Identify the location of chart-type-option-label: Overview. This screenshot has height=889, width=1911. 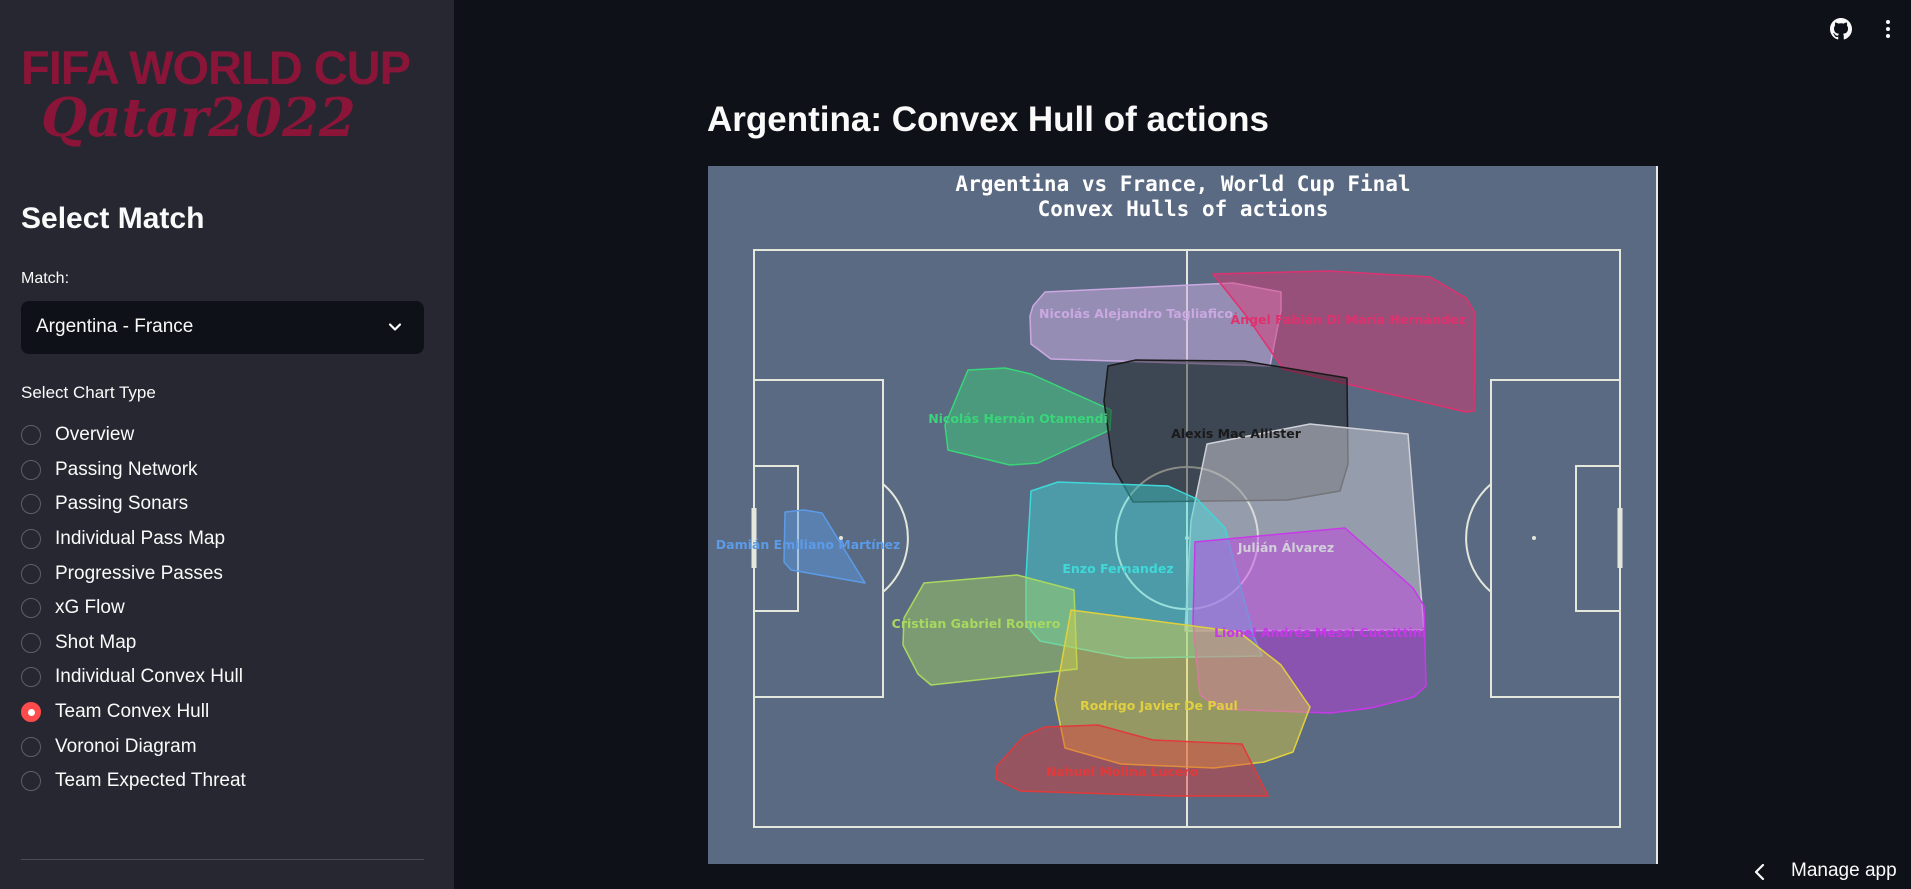
(95, 435).